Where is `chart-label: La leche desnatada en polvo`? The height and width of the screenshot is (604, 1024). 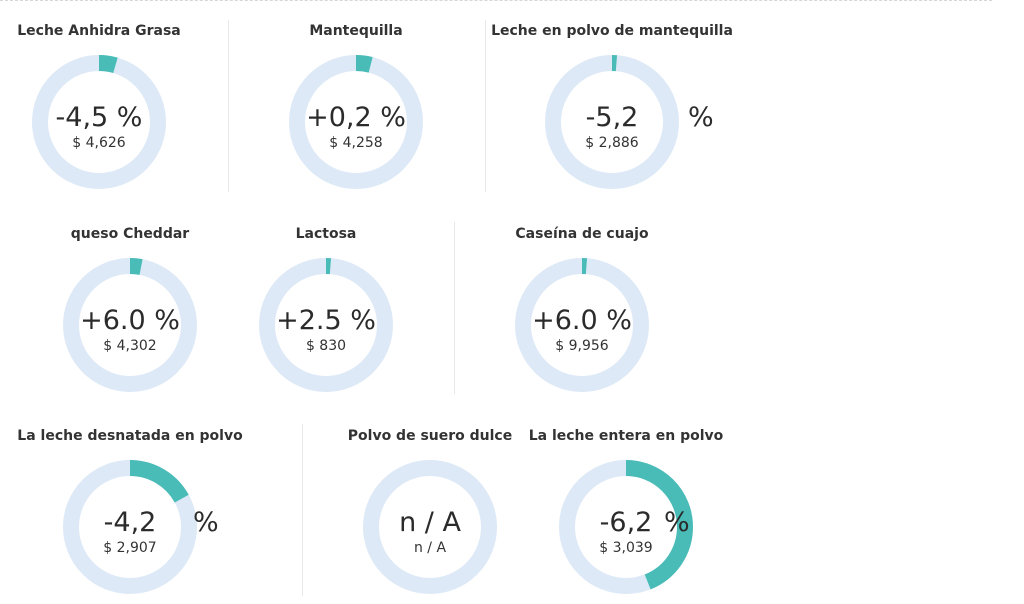 chart-label: La leche desnatada en polvo is located at coordinates (130, 436).